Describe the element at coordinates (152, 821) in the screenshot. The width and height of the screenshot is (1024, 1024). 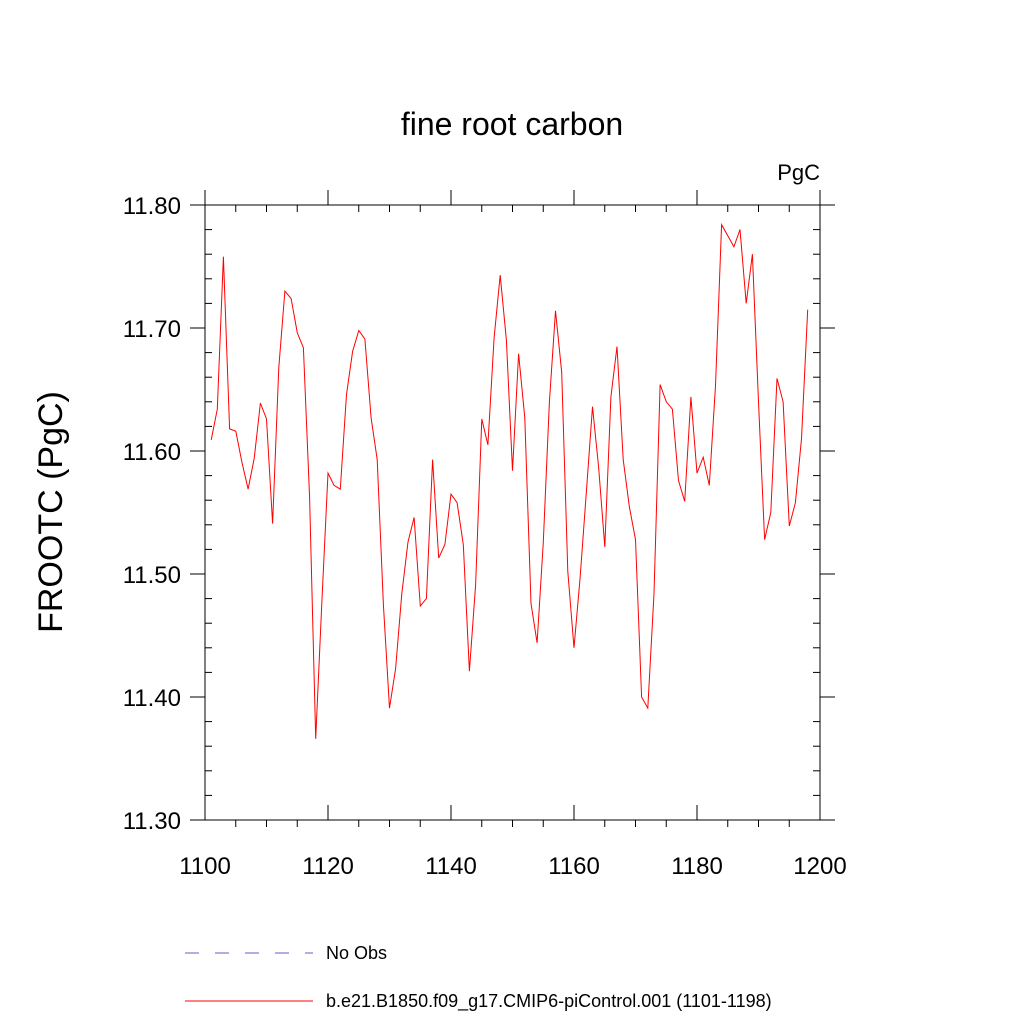
I see `y-tick-label: 11.30` at that location.